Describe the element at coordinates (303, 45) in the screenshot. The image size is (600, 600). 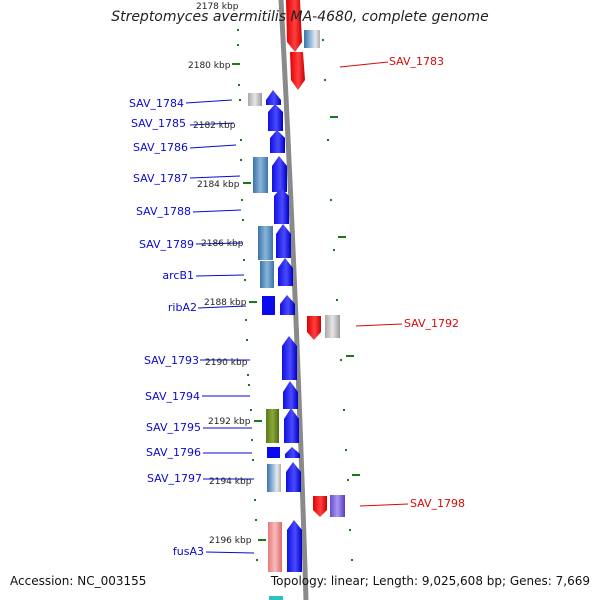
I see `top-genes` at that location.